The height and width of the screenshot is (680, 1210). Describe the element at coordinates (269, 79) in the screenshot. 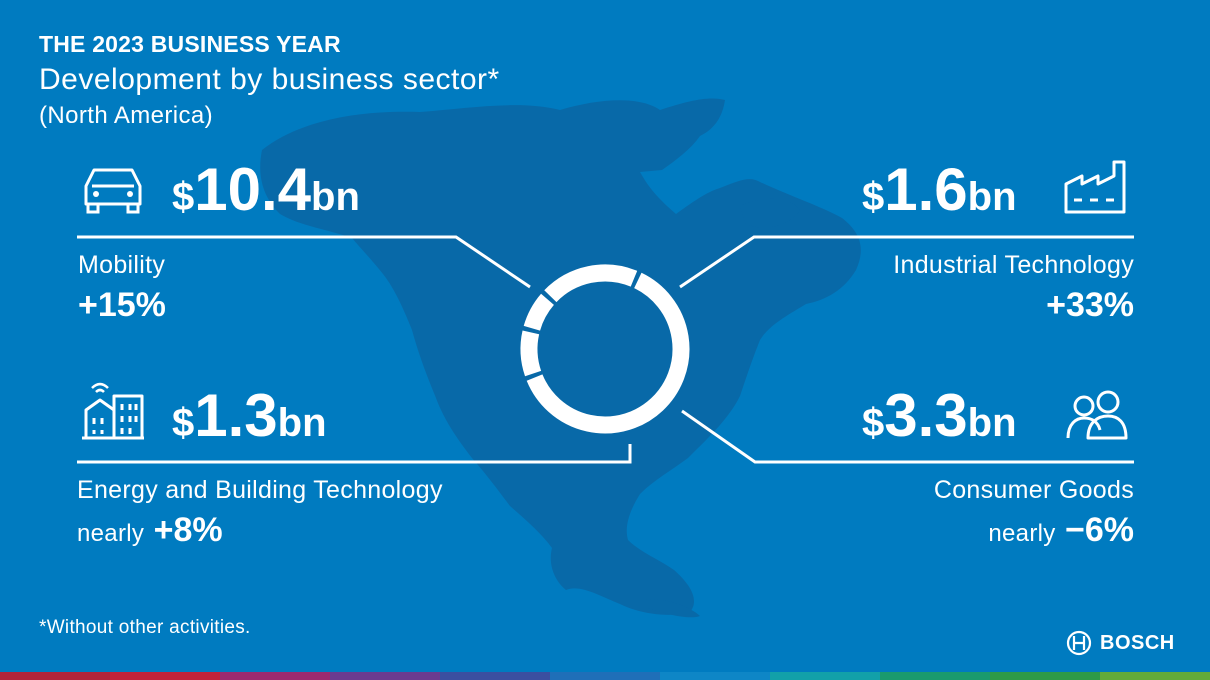

I see `page-title: Development by business sector*` at that location.